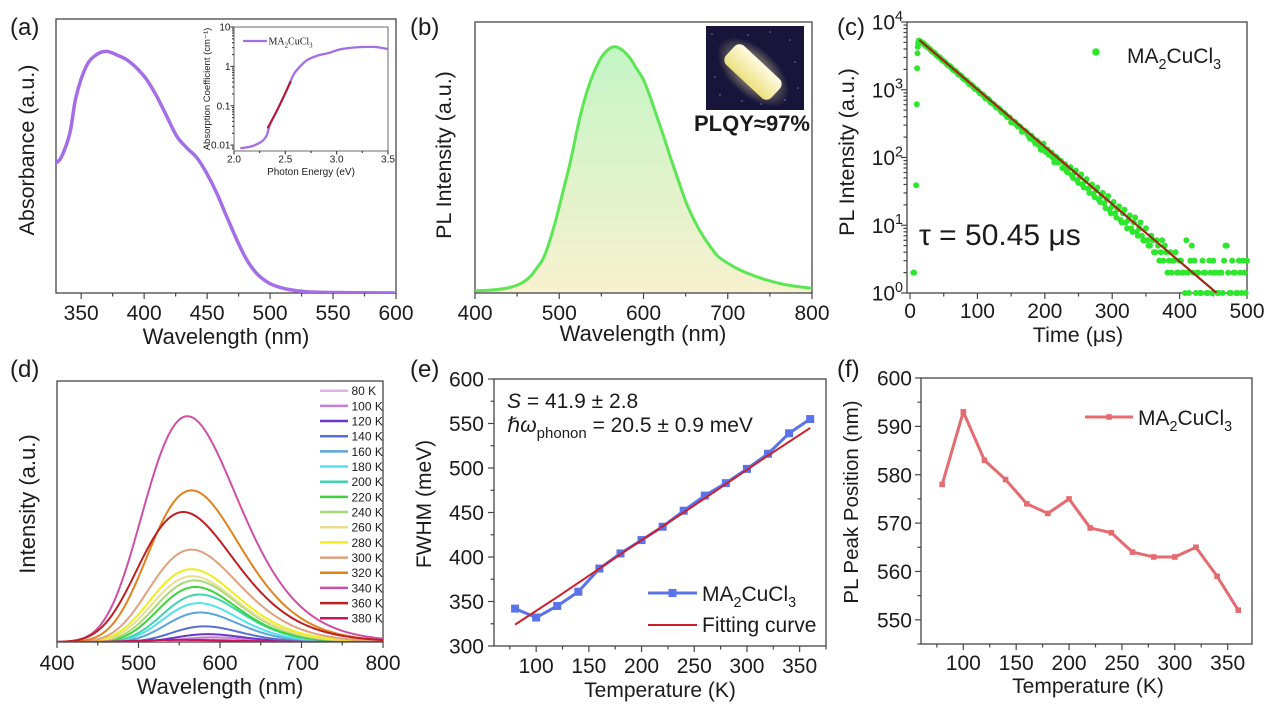  What do you see at coordinates (466, 424) in the screenshot?
I see `y-tick-label: 550` at bounding box center [466, 424].